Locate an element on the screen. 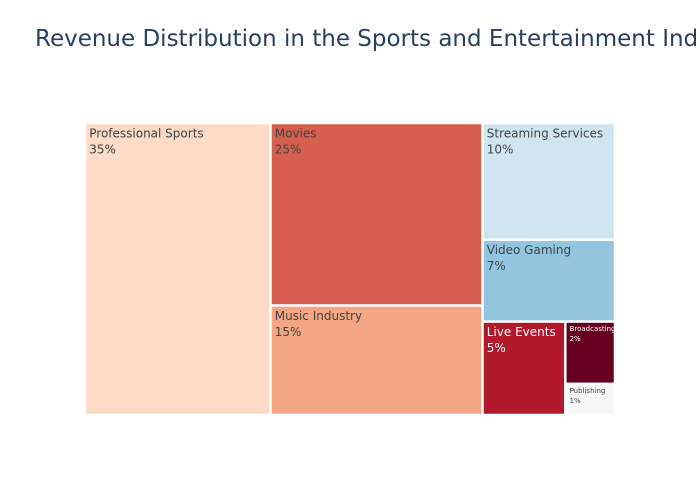  tile-label-movies: Movies is located at coordinates (296, 133).